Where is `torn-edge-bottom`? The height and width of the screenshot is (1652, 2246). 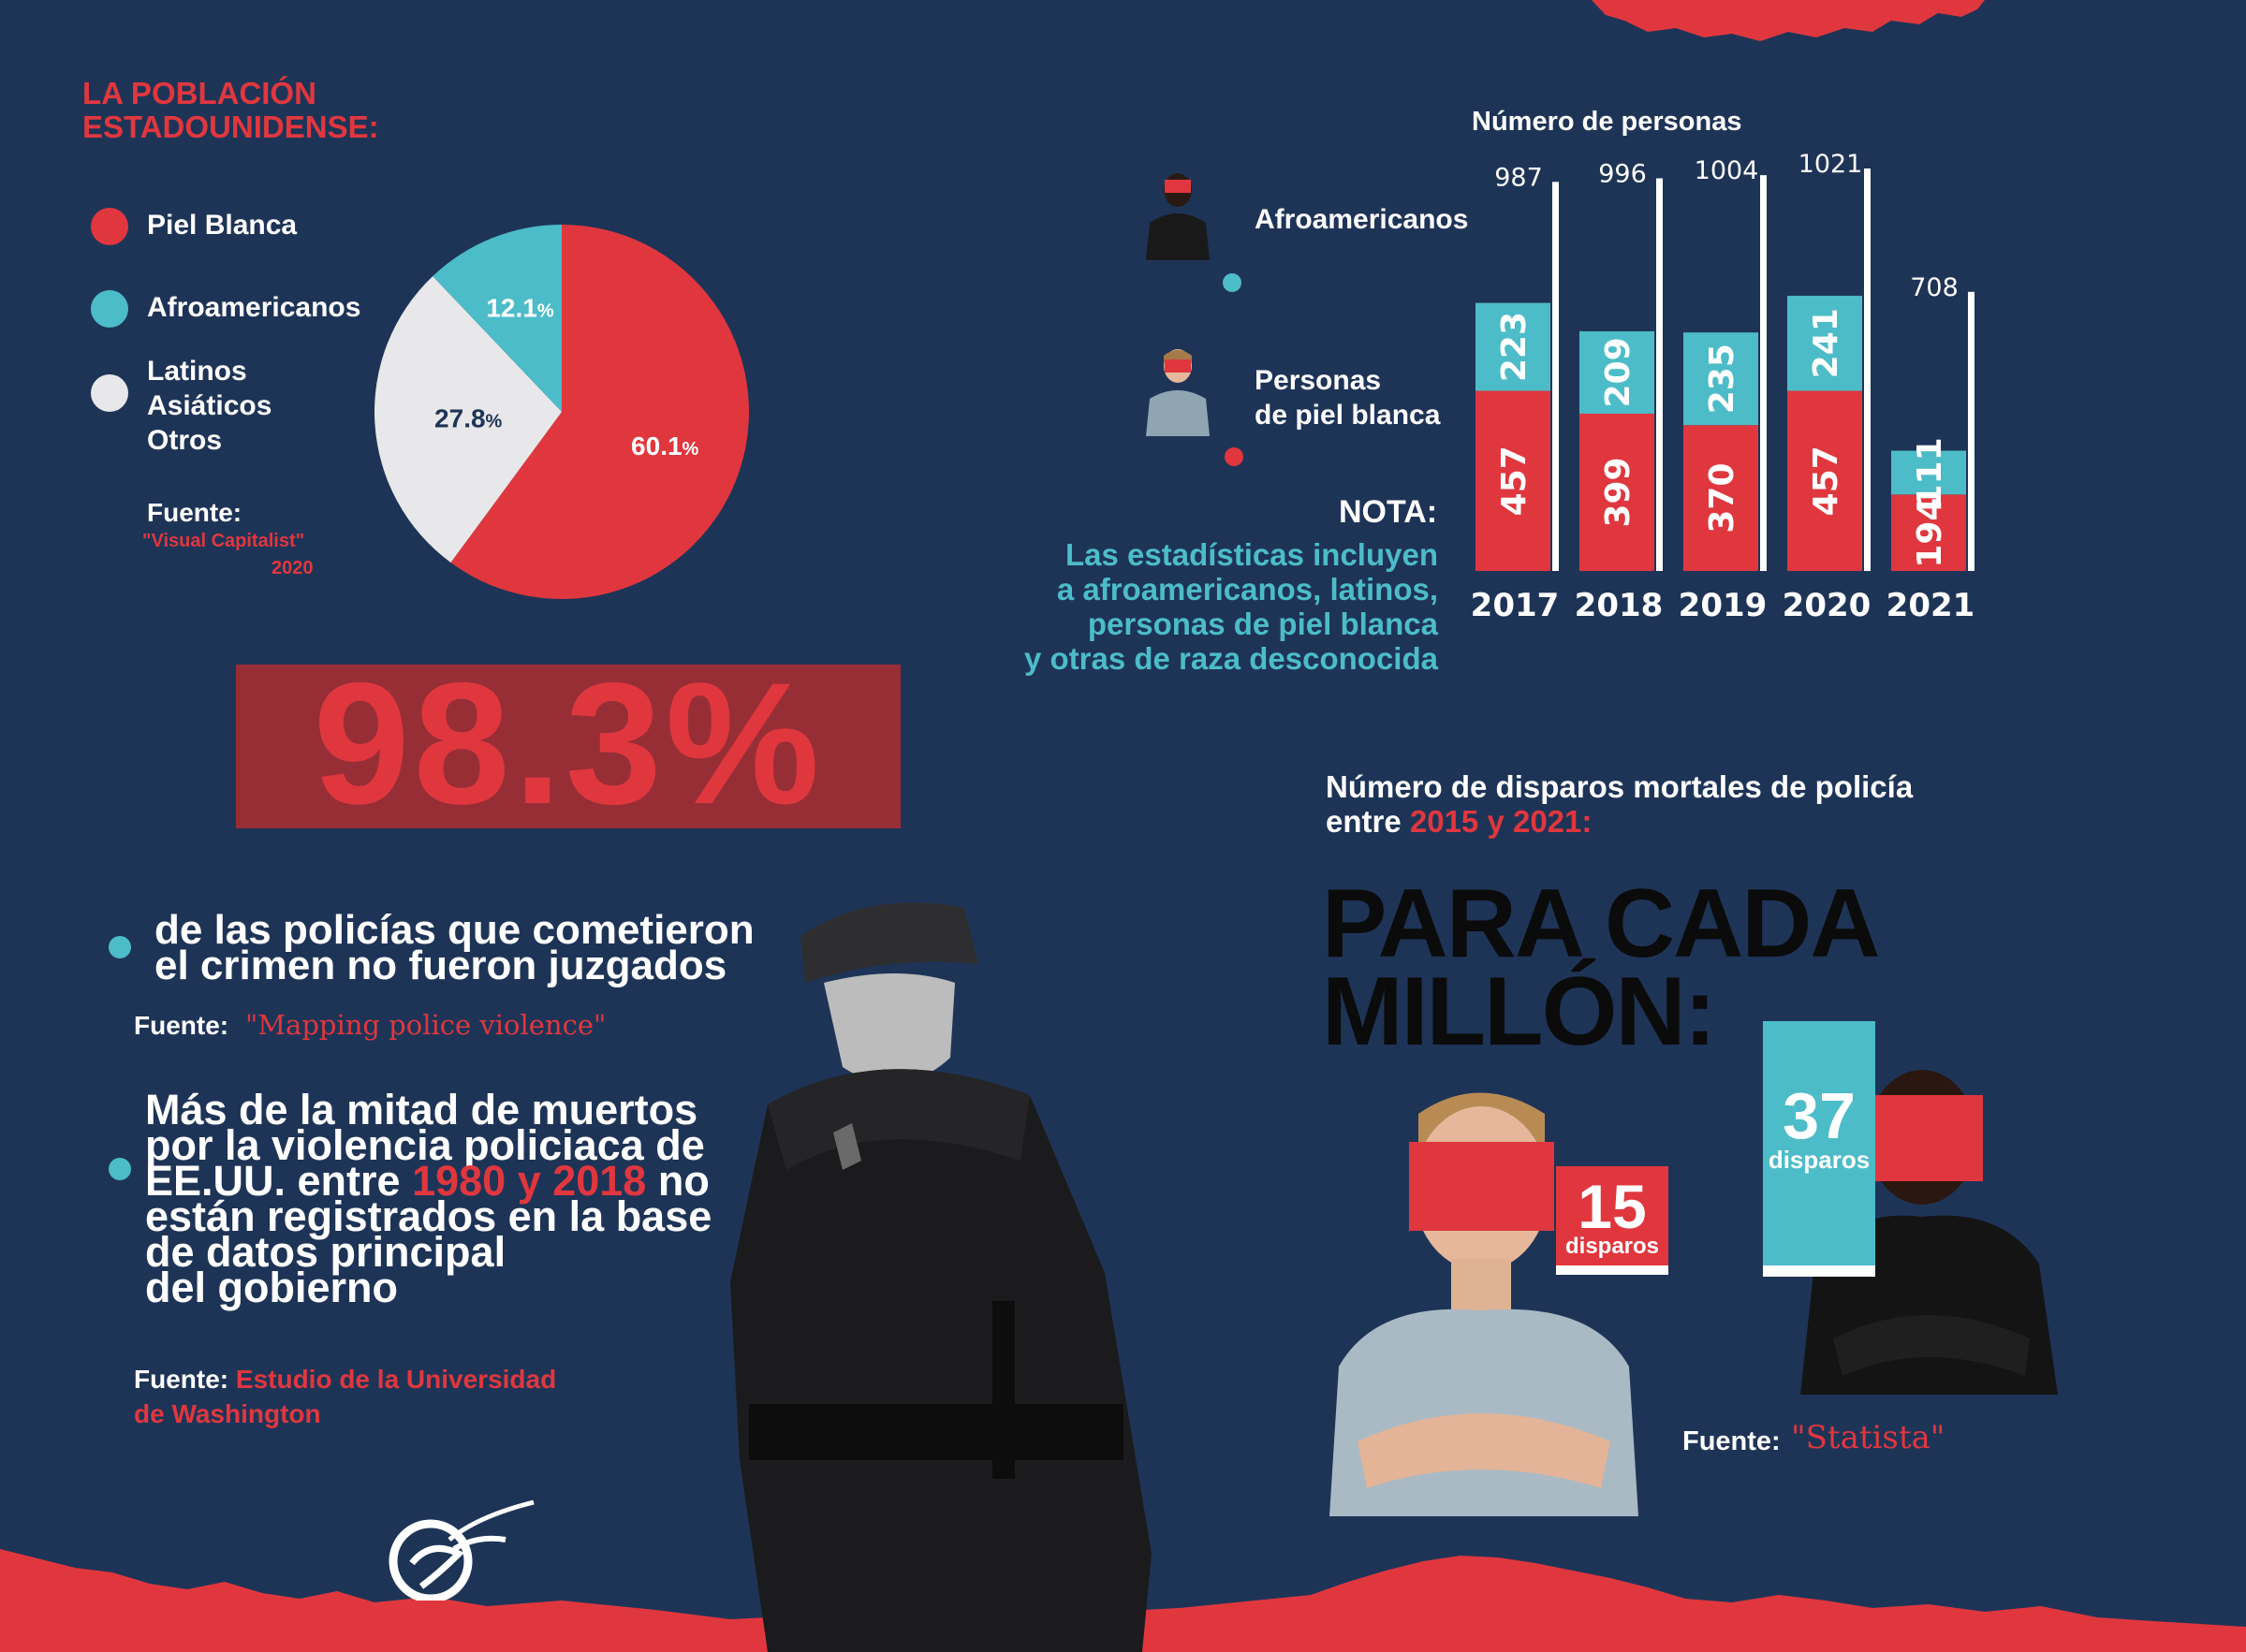
torn-edge-bottom is located at coordinates (1123, 1601).